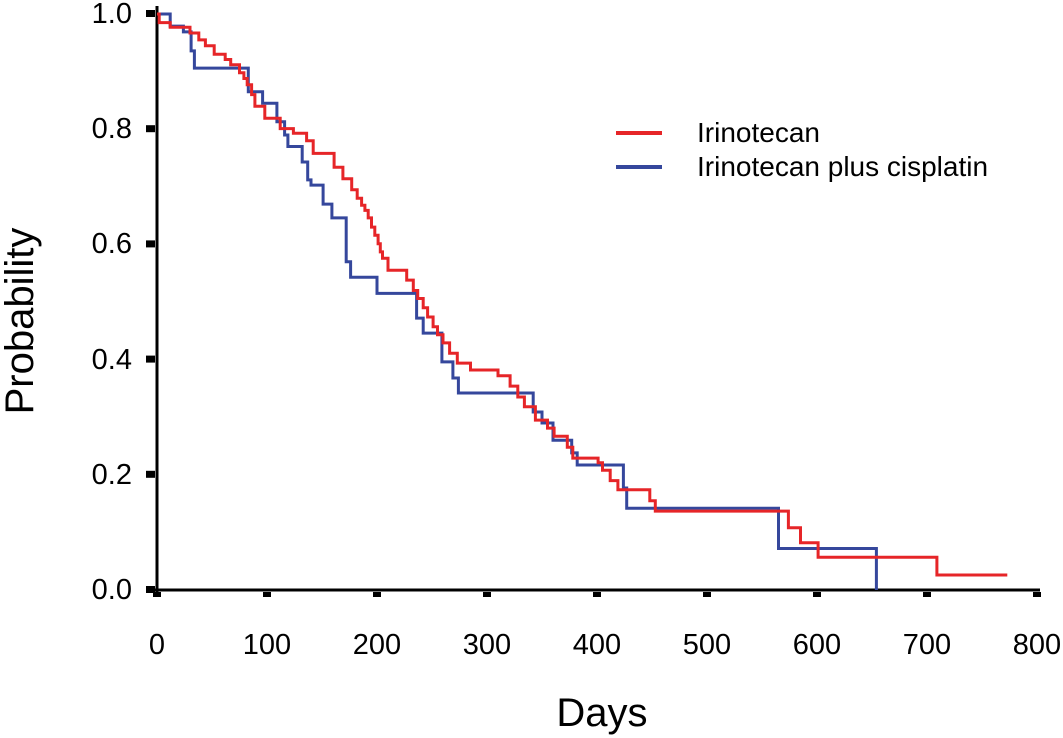 The height and width of the screenshot is (738, 1063). I want to click on y-tick-label: 0.8, so click(111, 129).